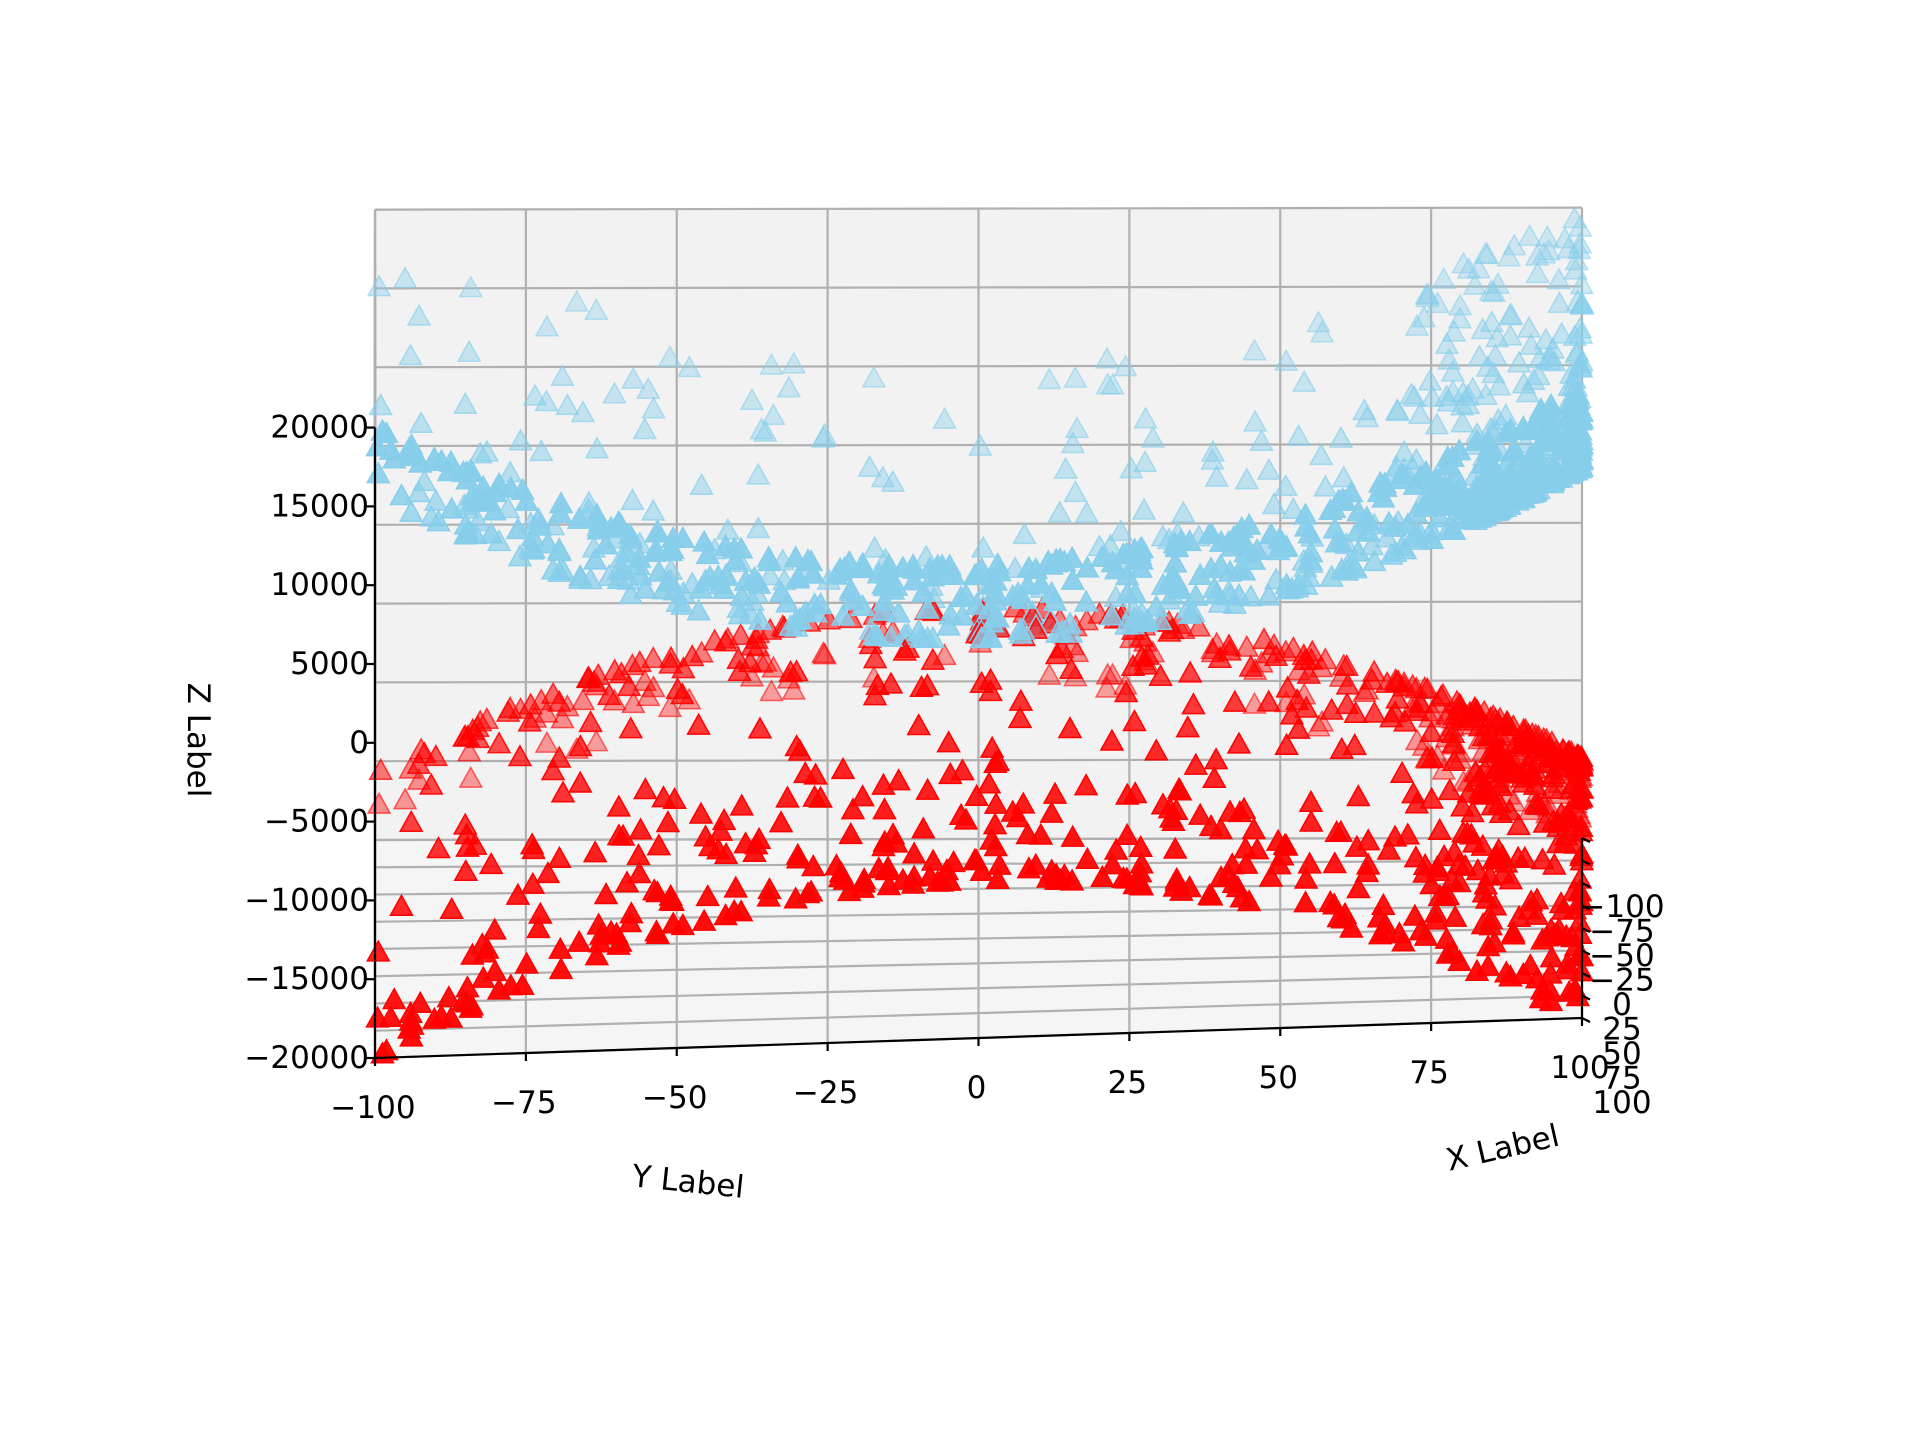  Describe the element at coordinates (372, 1108) in the screenshot. I see `y-tick-label: −100` at that location.